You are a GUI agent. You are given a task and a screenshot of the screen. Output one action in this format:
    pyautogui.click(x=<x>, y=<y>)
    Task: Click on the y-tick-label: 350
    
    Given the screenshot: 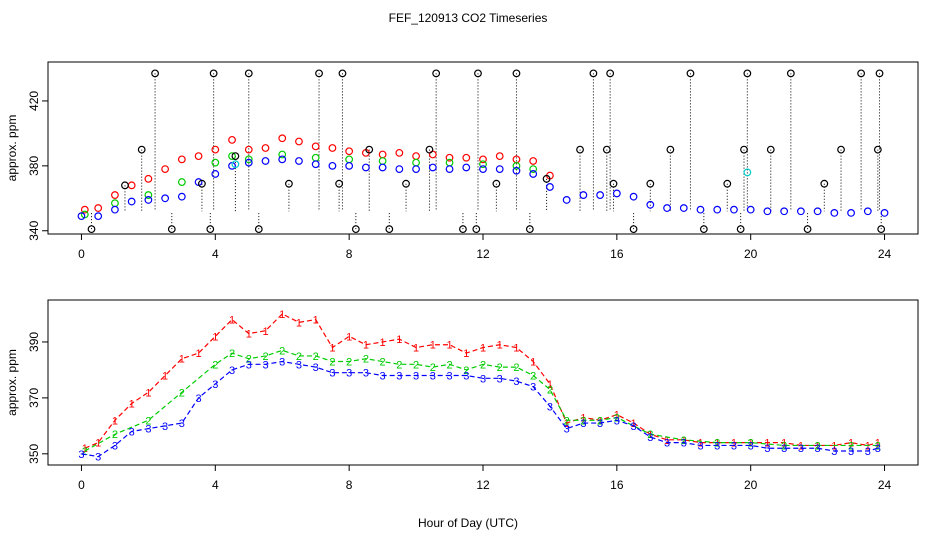 What is the action you would take?
    pyautogui.click(x=34, y=453)
    